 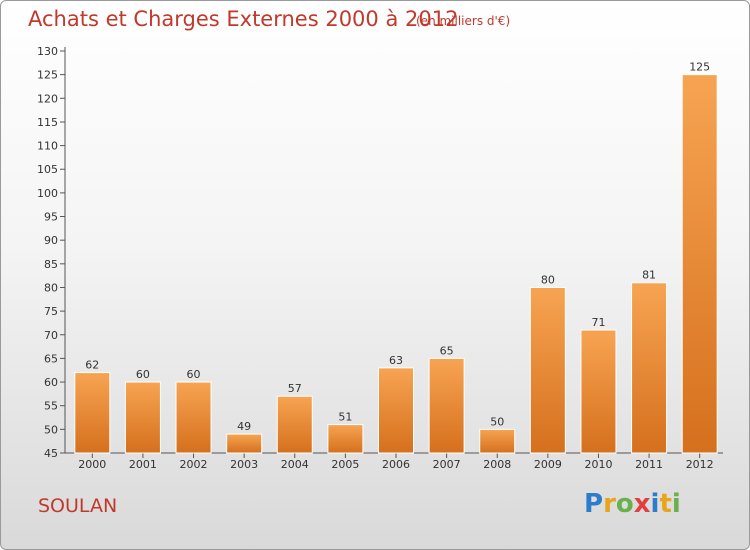 What do you see at coordinates (497, 464) in the screenshot?
I see `x-tick-label: 2008` at bounding box center [497, 464].